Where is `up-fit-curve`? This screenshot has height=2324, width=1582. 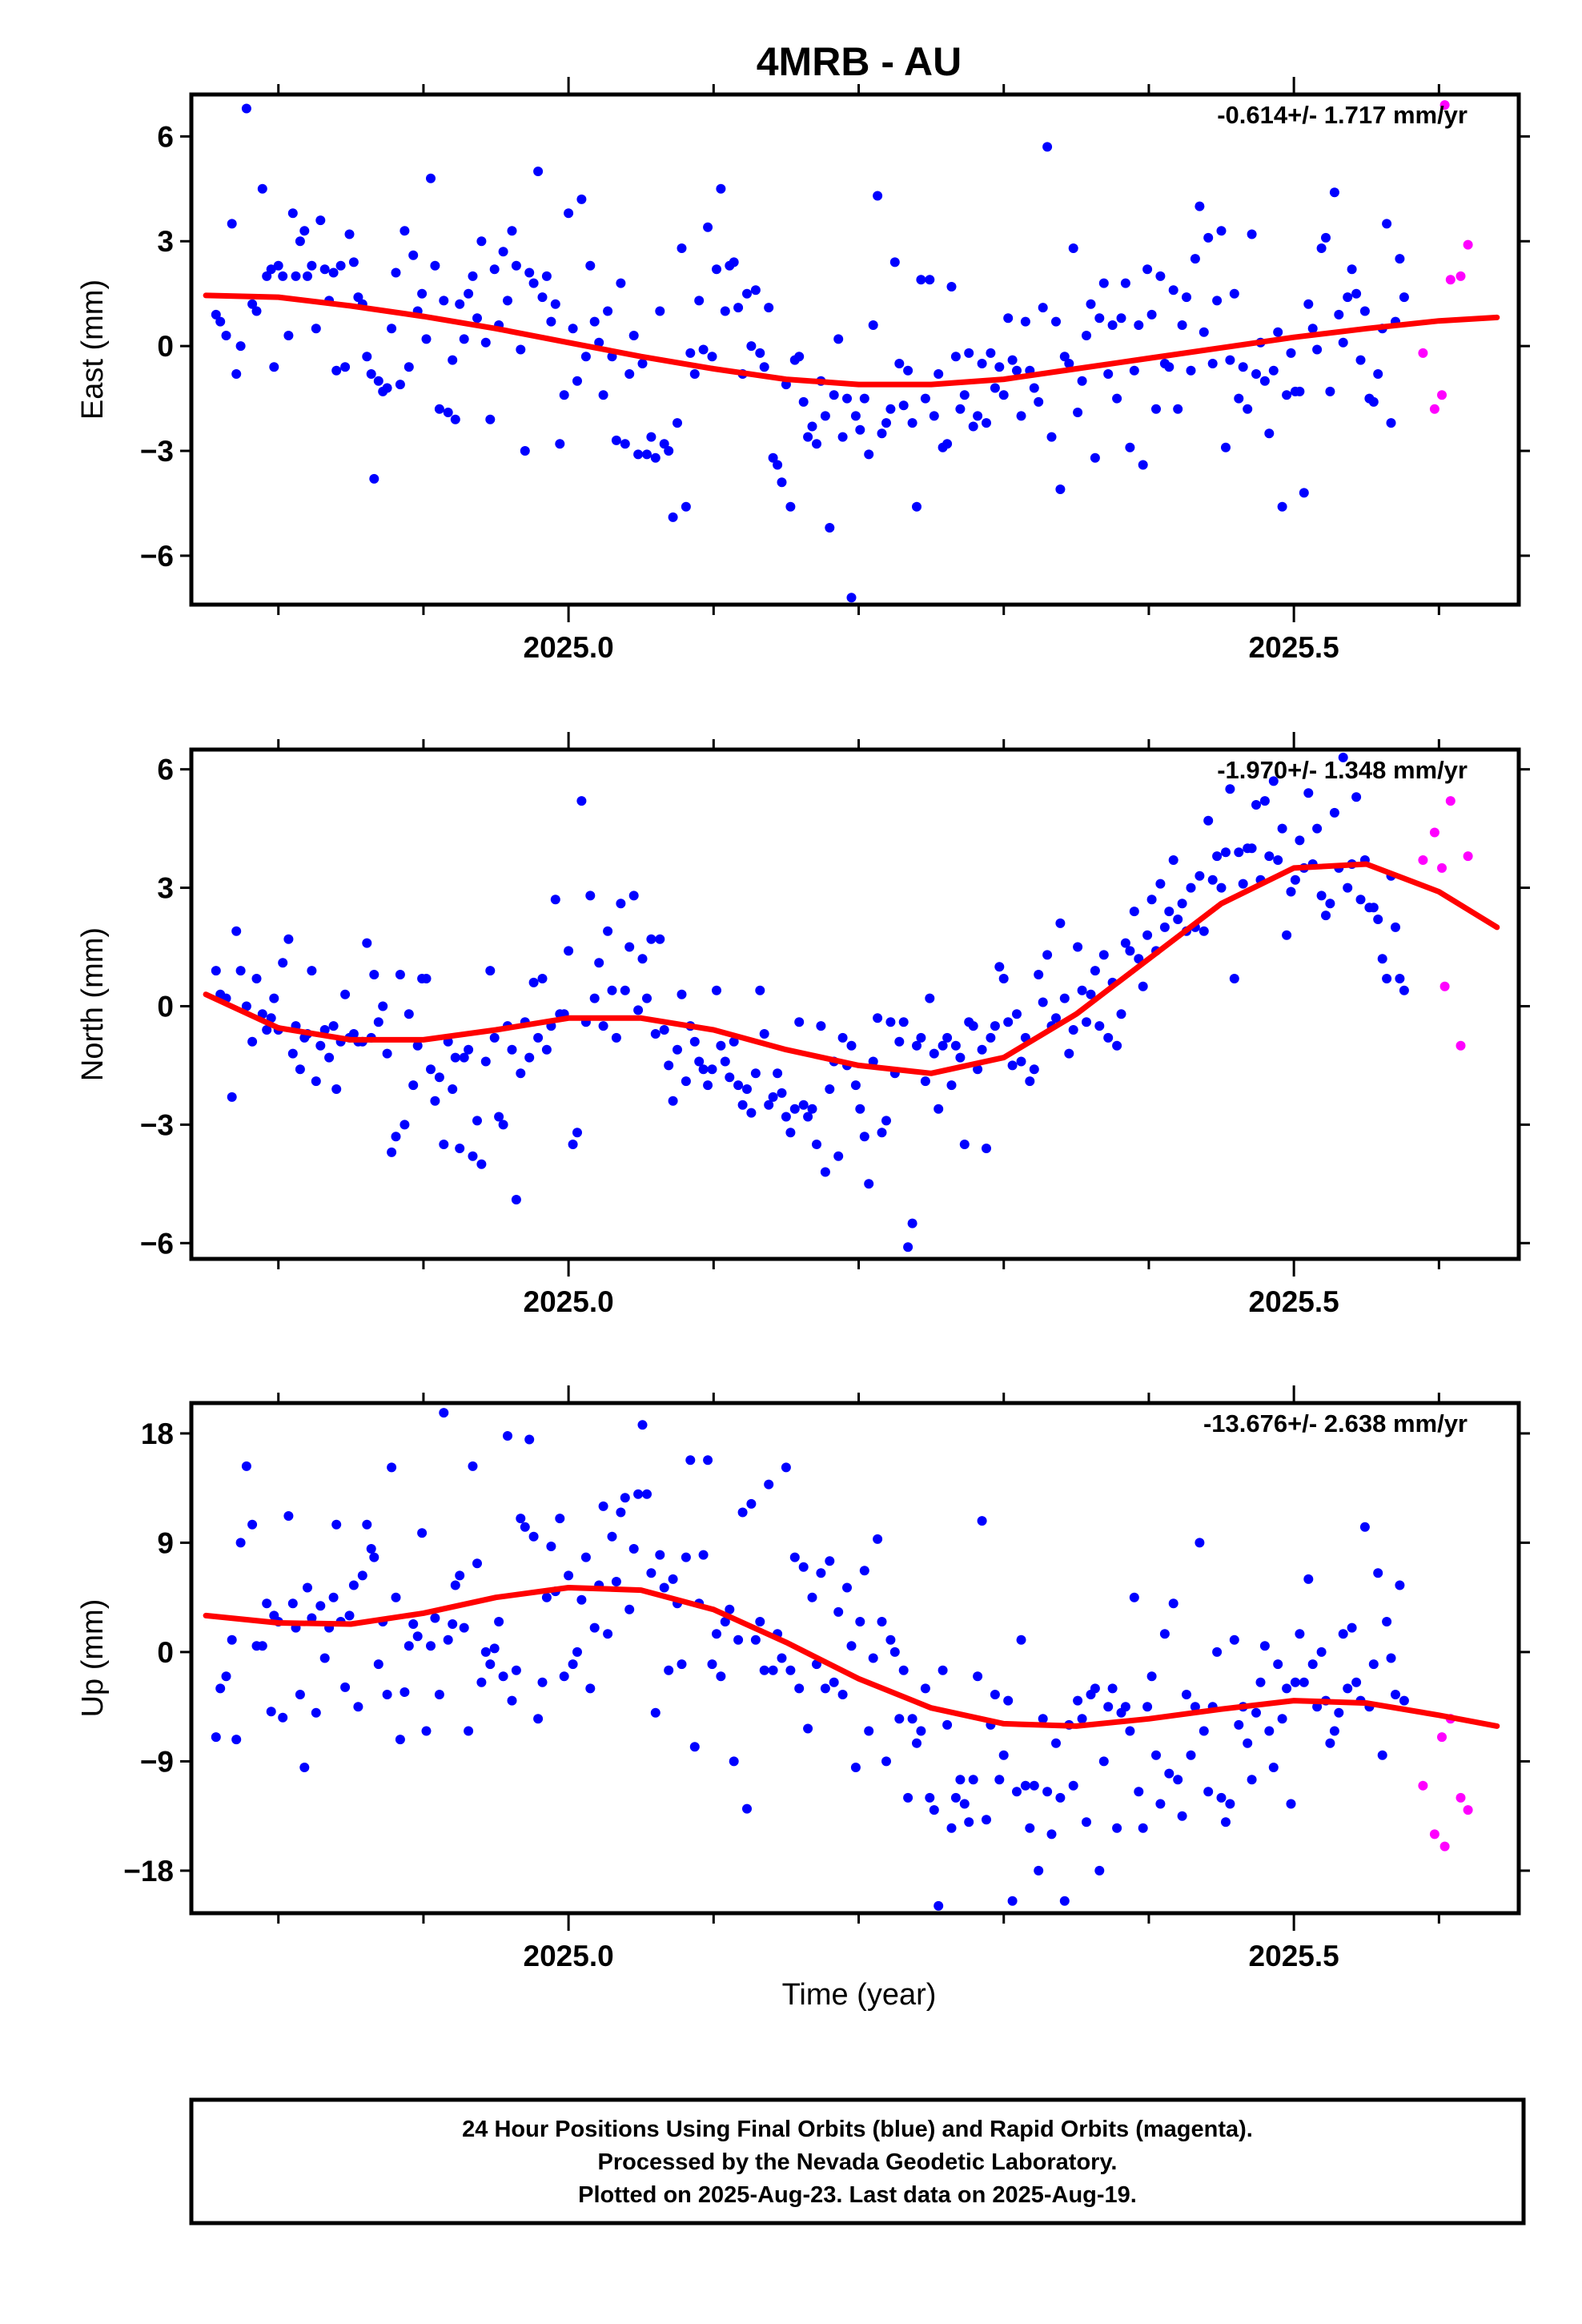 up-fit-curve is located at coordinates (851, 1657).